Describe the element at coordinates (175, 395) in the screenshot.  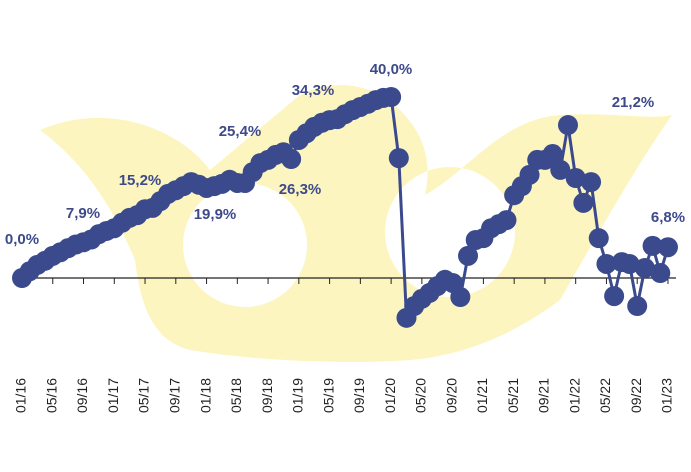
I see `x-tick-label: 09/17` at that location.